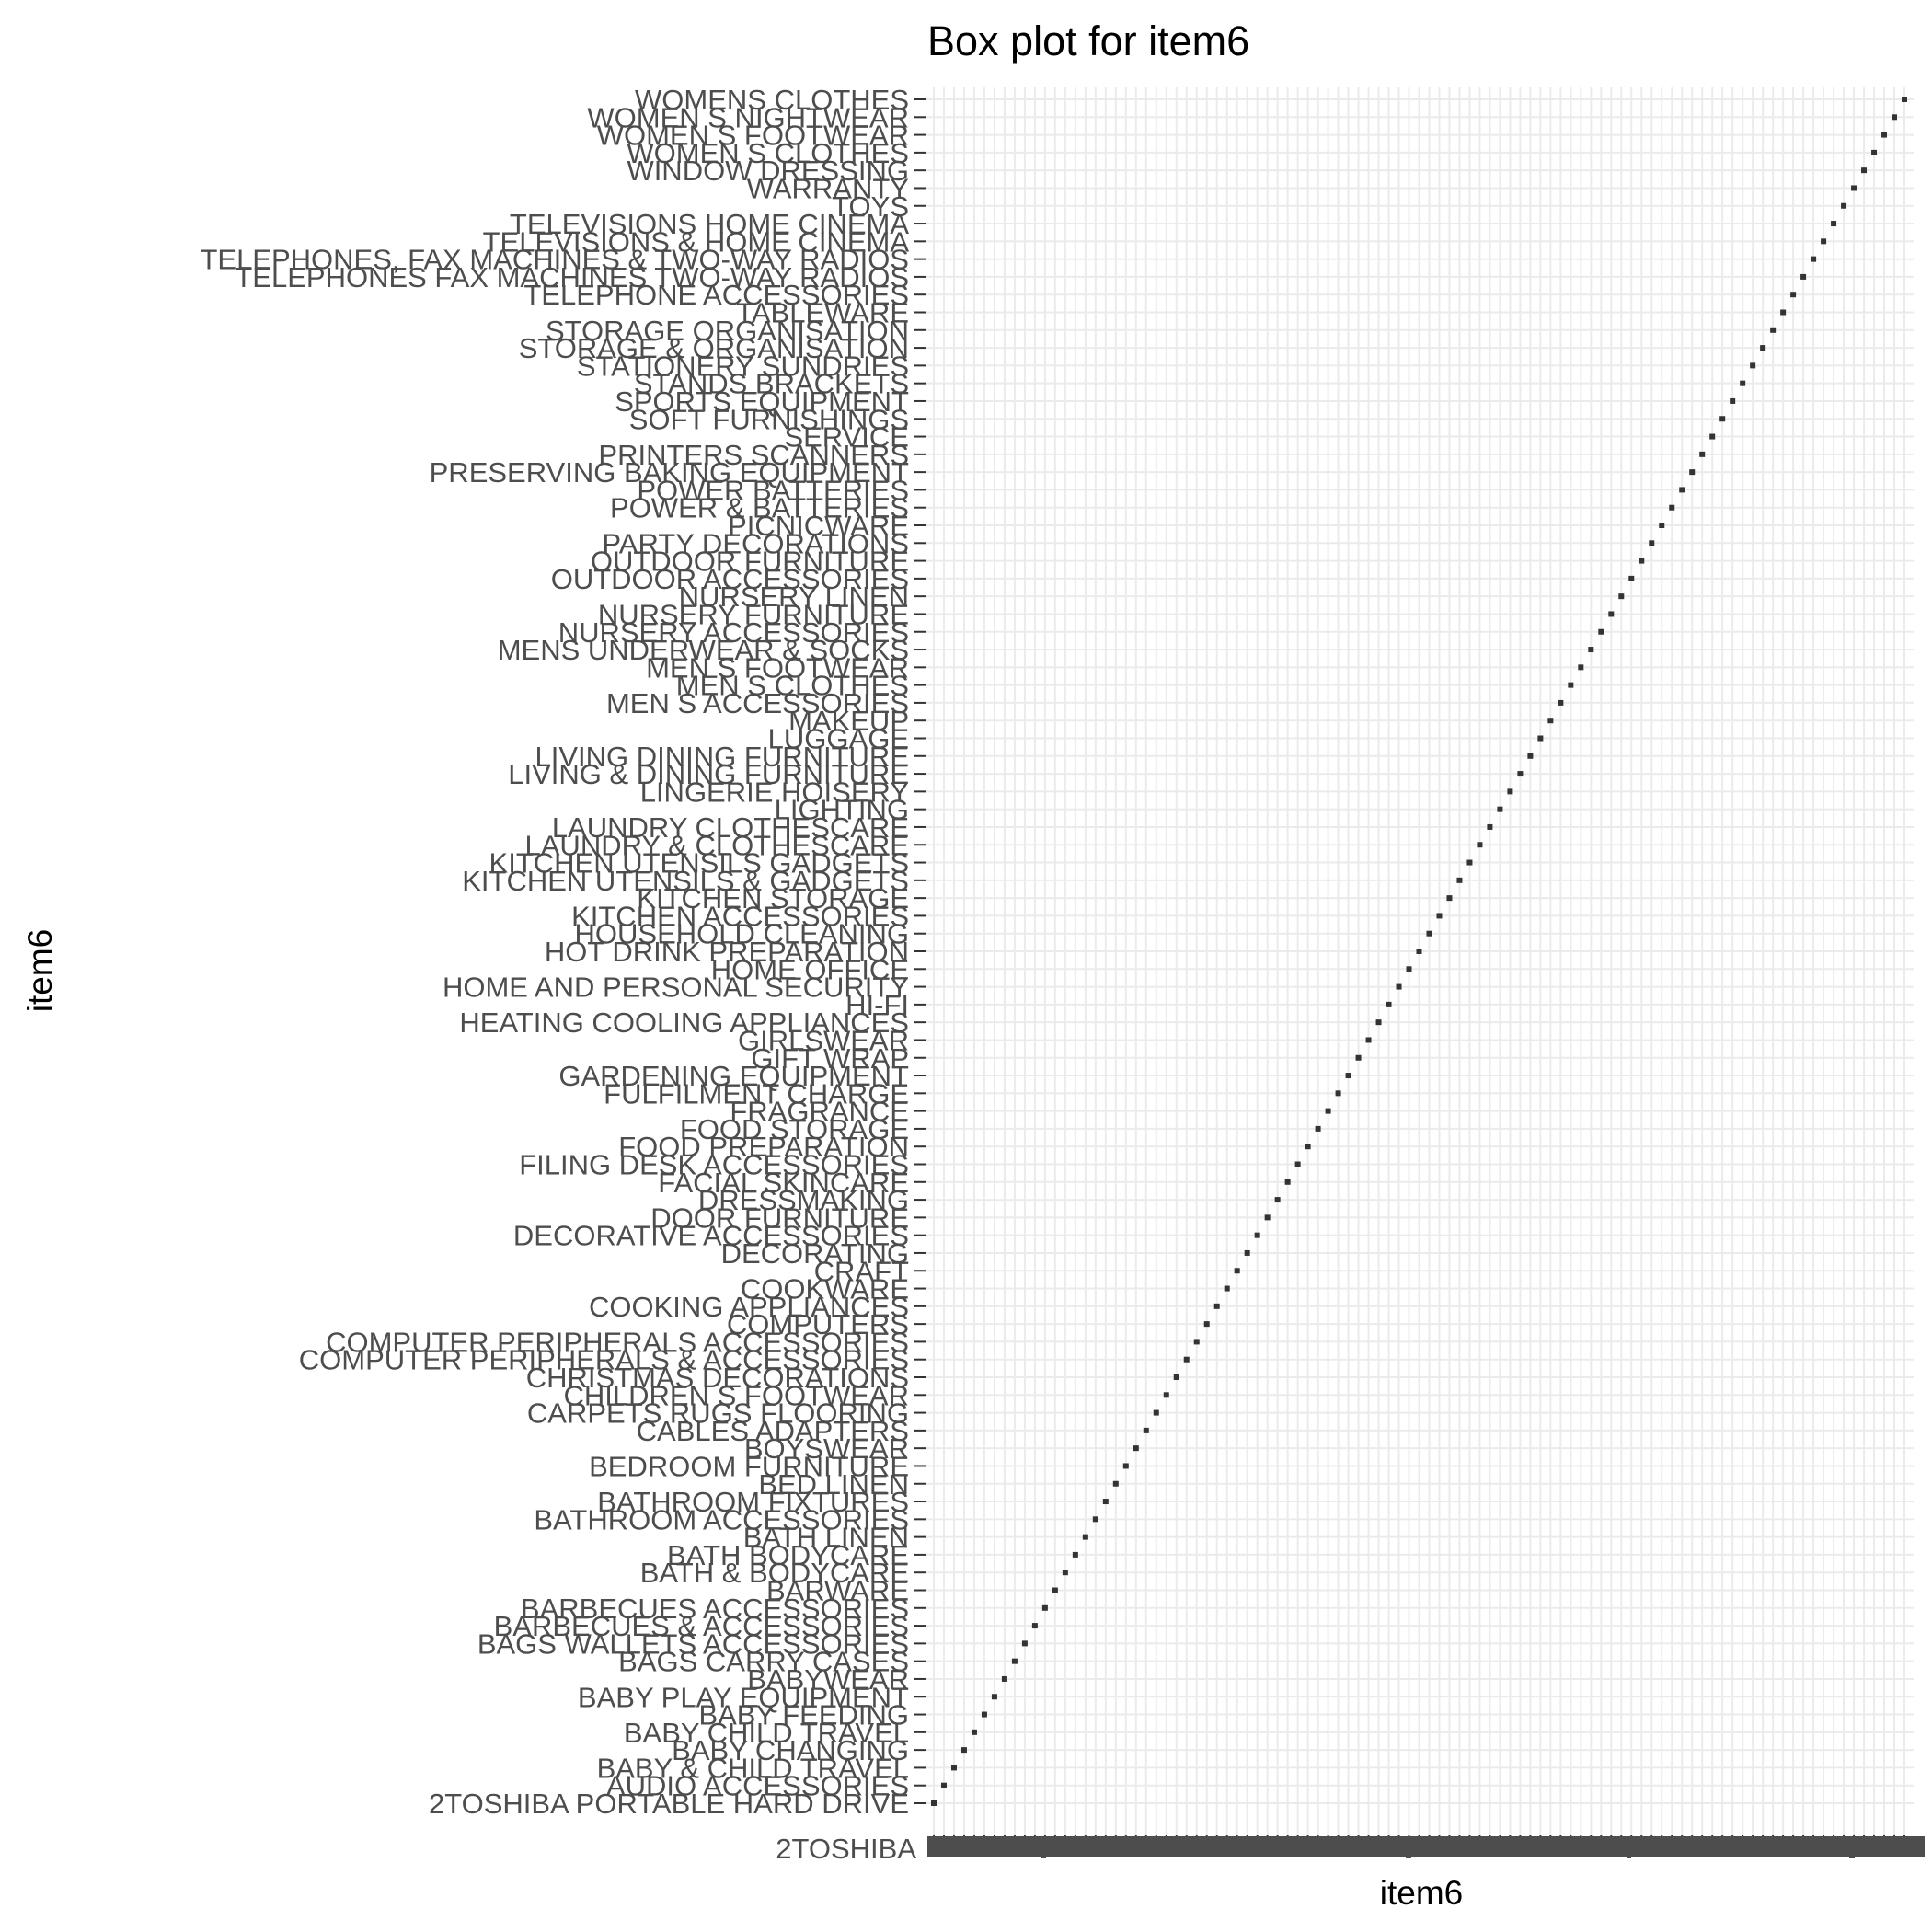 This screenshot has height=1932, width=1932. I want to click on y-tick-label: PICNICWARE, so click(818, 526).